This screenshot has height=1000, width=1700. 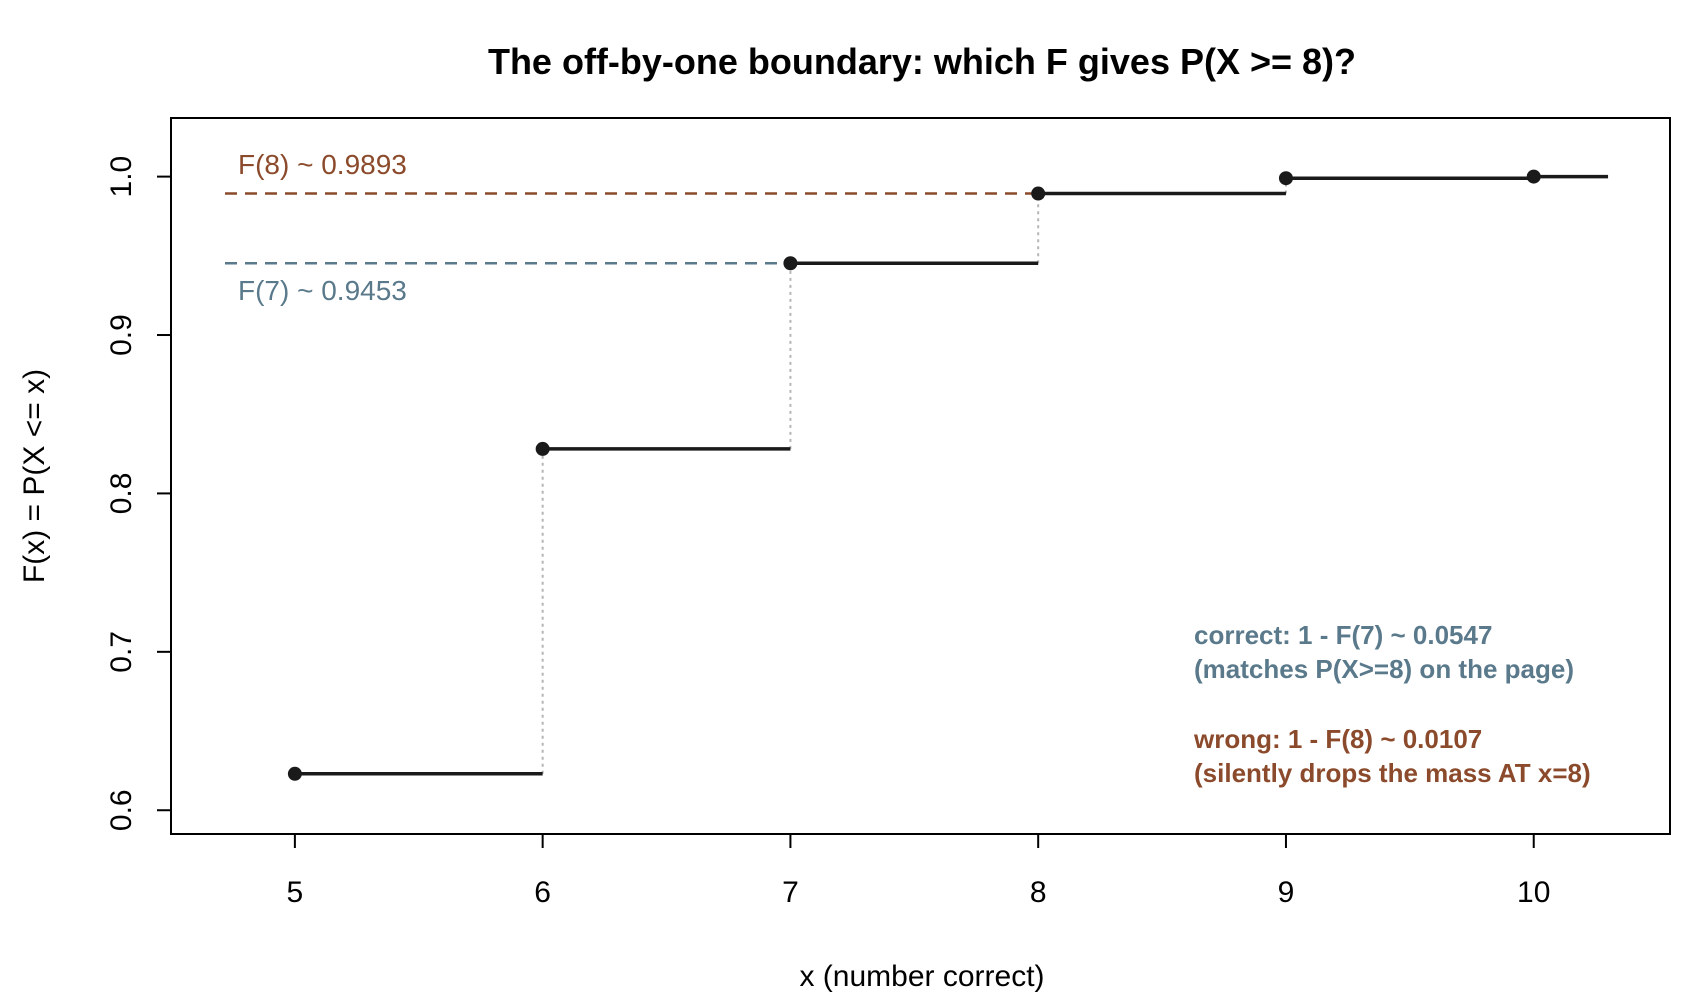 I want to click on y-tick-label-2: 0.8, so click(x=121, y=494).